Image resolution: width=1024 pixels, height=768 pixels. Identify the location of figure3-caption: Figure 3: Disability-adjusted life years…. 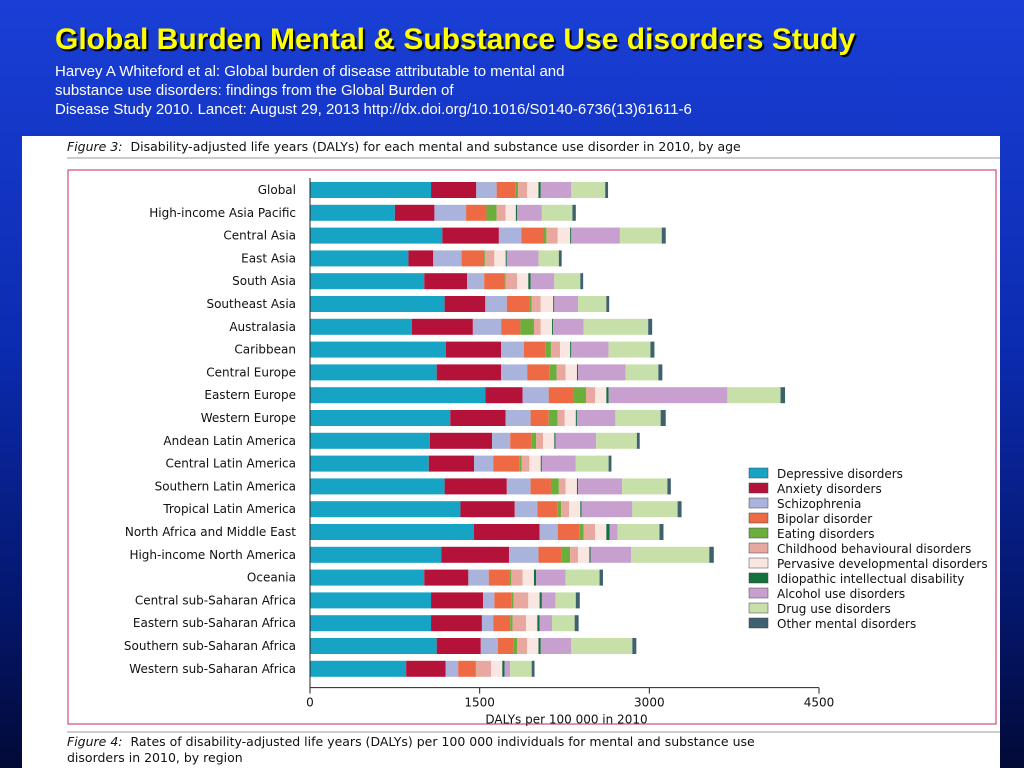
(404, 146).